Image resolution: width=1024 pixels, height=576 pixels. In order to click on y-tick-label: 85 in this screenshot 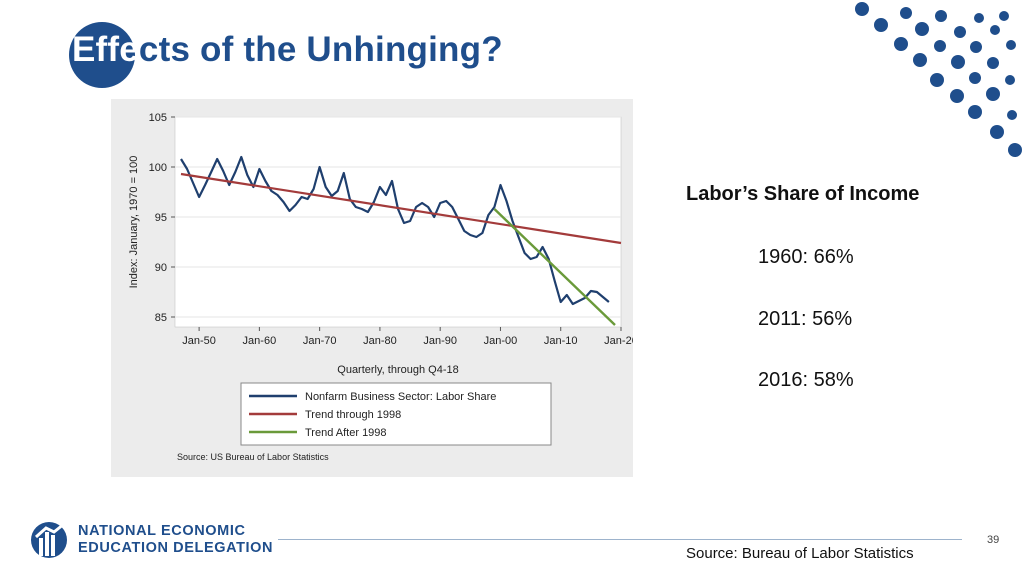, I will do `click(161, 318)`.